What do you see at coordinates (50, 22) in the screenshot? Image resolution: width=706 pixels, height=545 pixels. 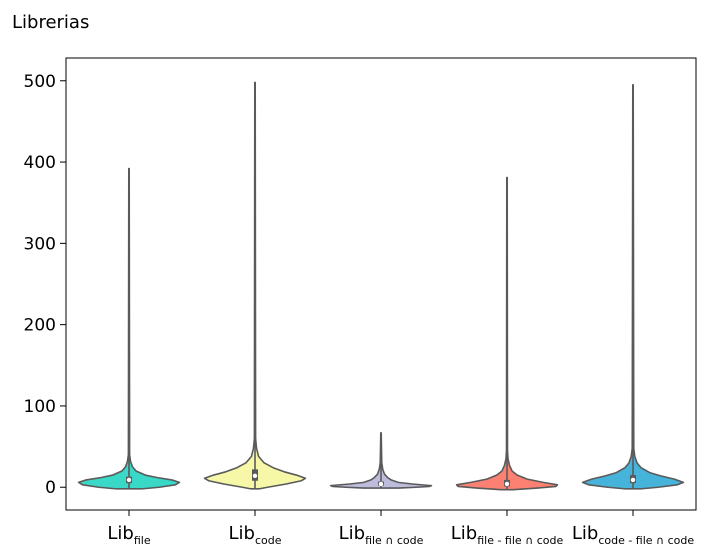 I see `y-axis-title: Librerias` at bounding box center [50, 22].